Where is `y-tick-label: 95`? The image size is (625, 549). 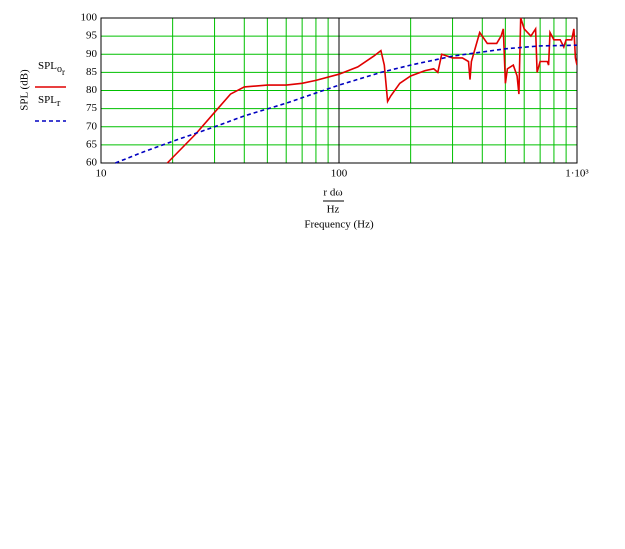 y-tick-label: 95 is located at coordinates (92, 36).